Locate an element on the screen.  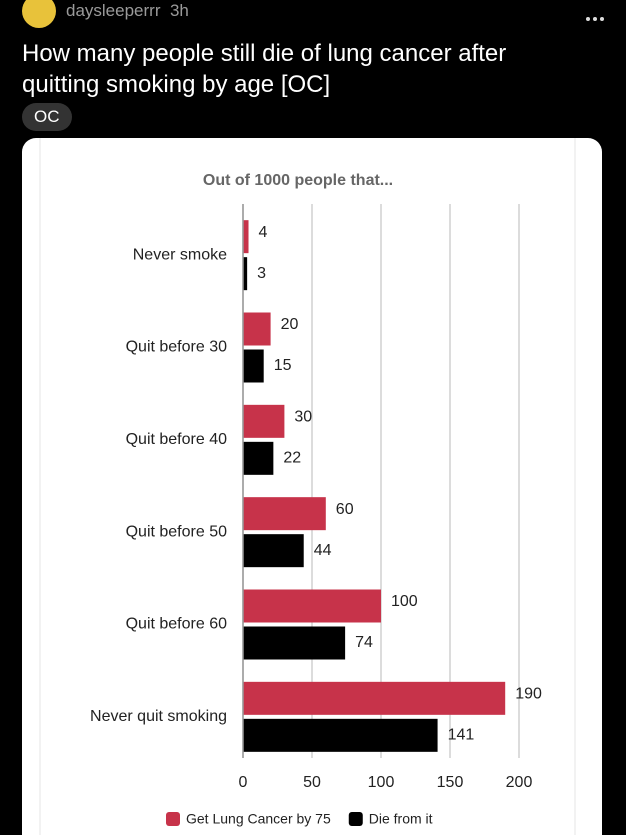
data-label: 20 is located at coordinates (290, 324).